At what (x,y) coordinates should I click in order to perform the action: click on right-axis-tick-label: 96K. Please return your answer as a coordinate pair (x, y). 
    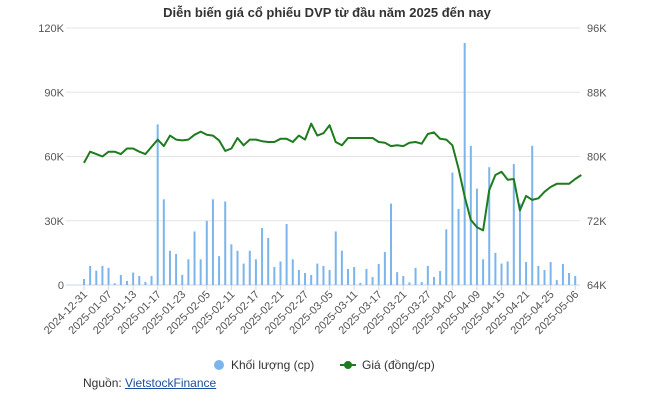
    Looking at the image, I should click on (597, 29).